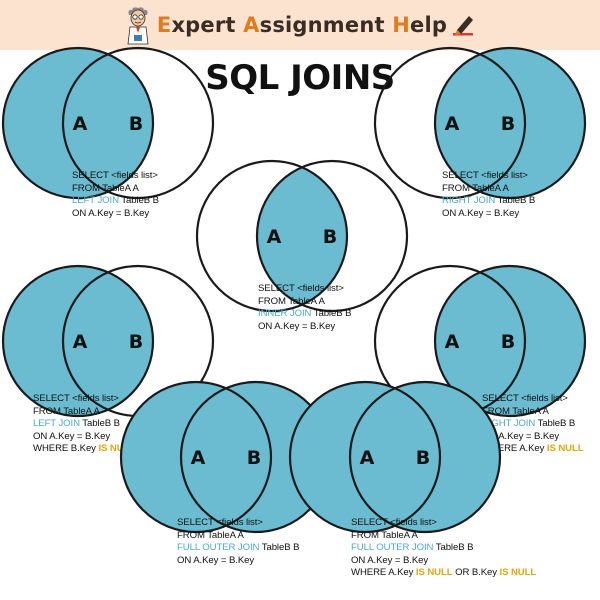 The width and height of the screenshot is (600, 600). I want to click on sql-line: INNER JOIN TableB B, so click(304, 314).